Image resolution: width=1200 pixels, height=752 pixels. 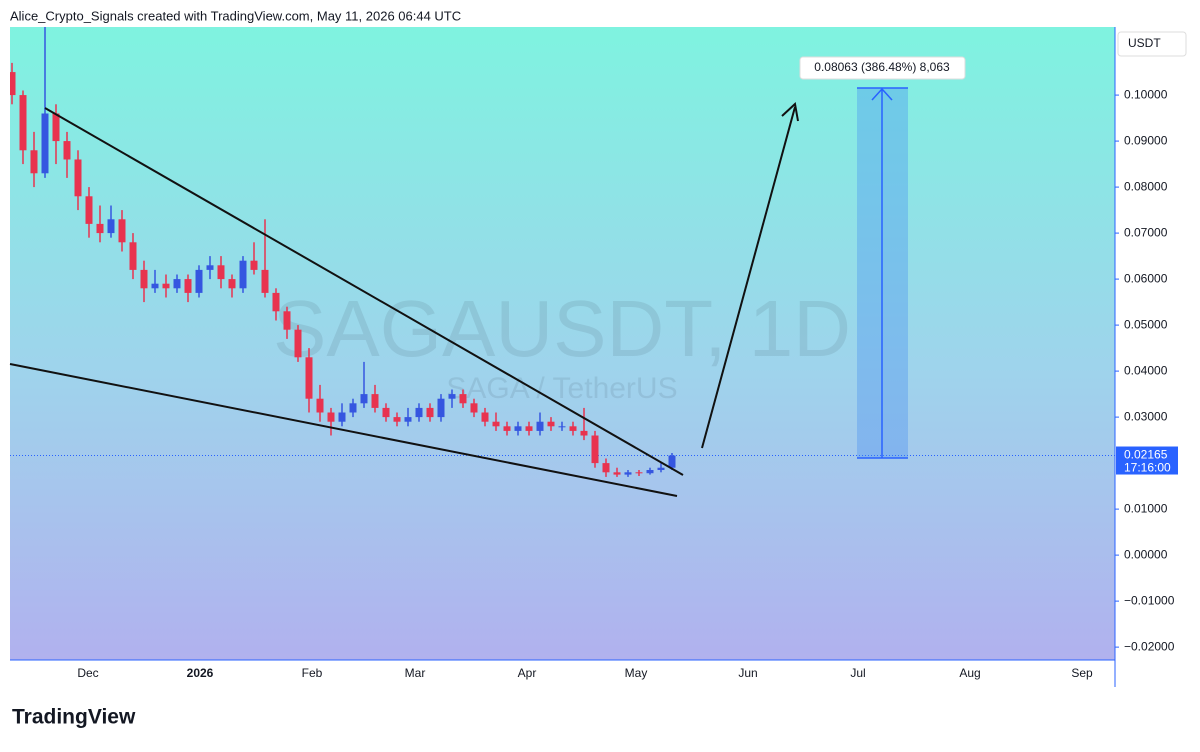 I want to click on price-label: 0.02165, so click(x=1146, y=455).